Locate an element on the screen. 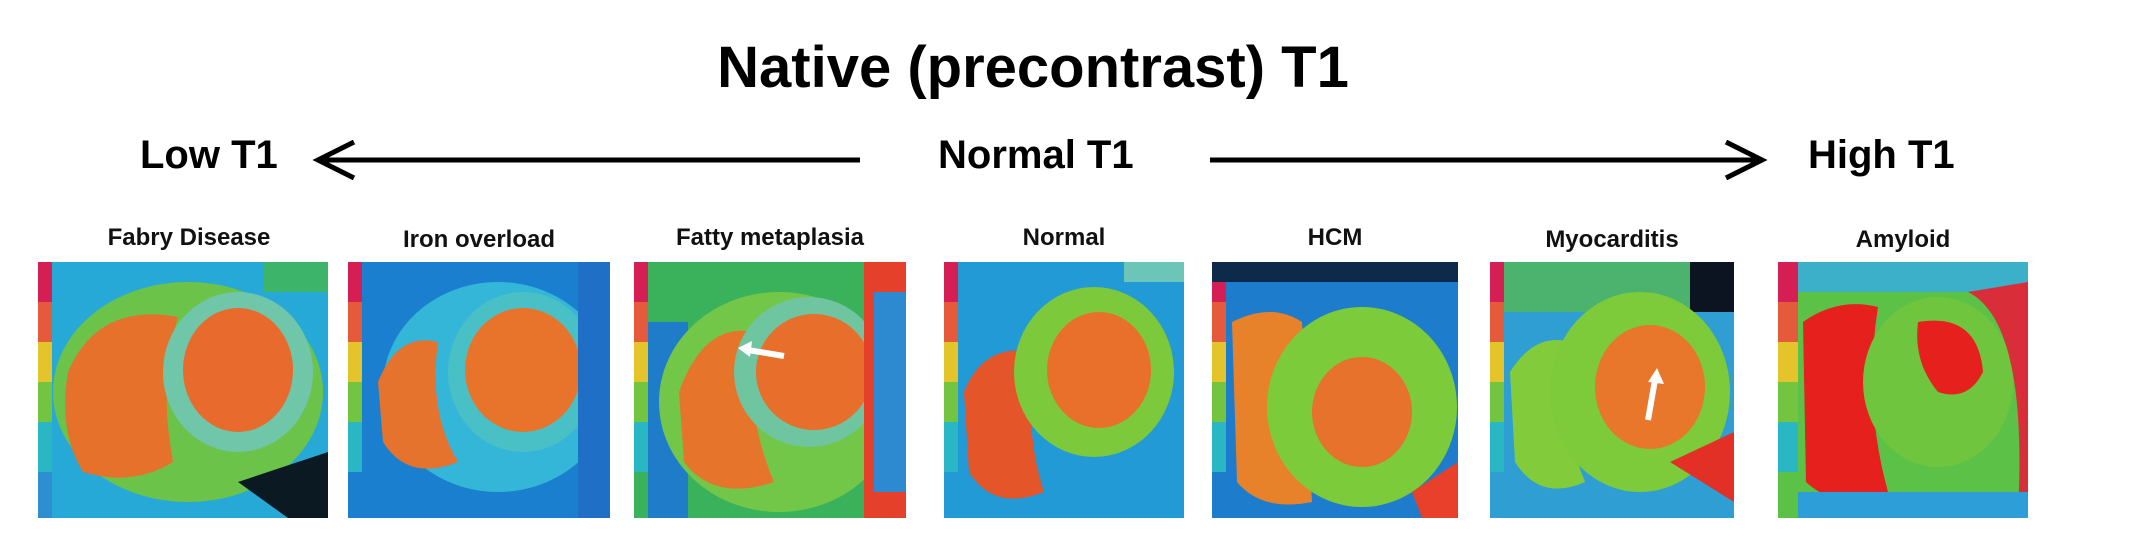 The width and height of the screenshot is (2133, 545). figure-title: Native (precontrast) T1 is located at coordinates (1033, 67).